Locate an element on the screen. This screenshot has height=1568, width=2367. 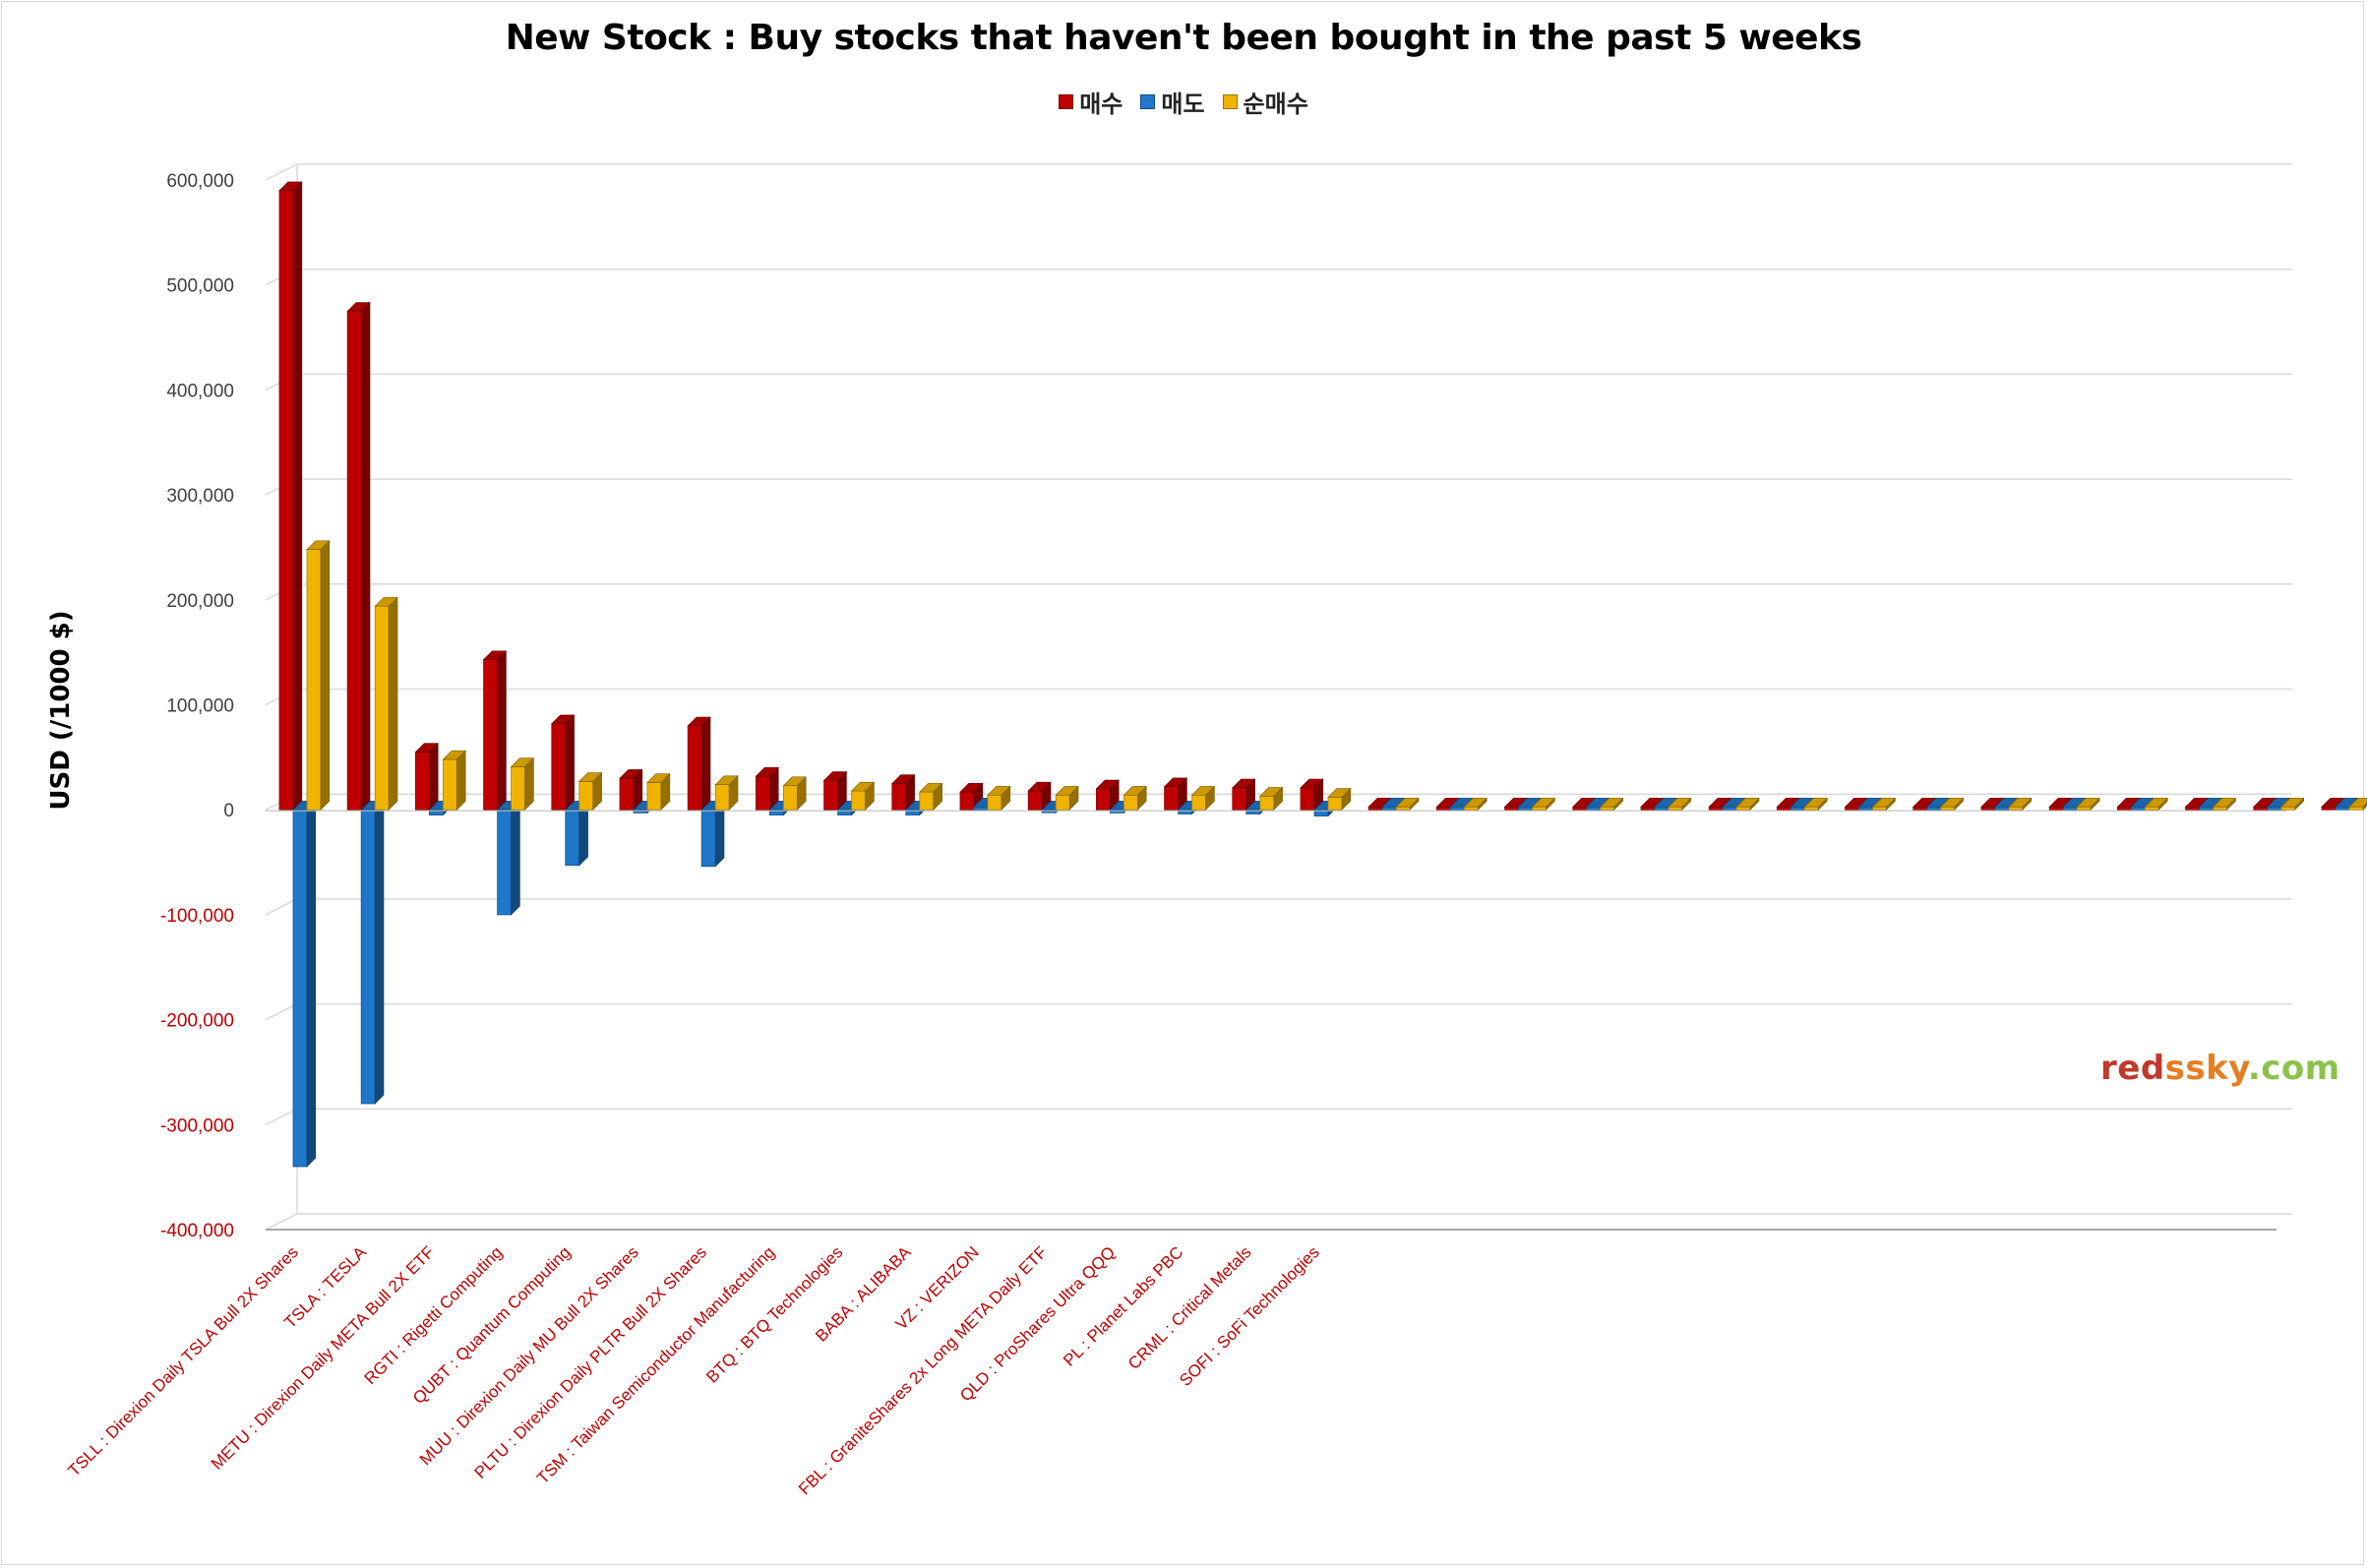
watermark-part-2: ssky is located at coordinates (2206, 1068).